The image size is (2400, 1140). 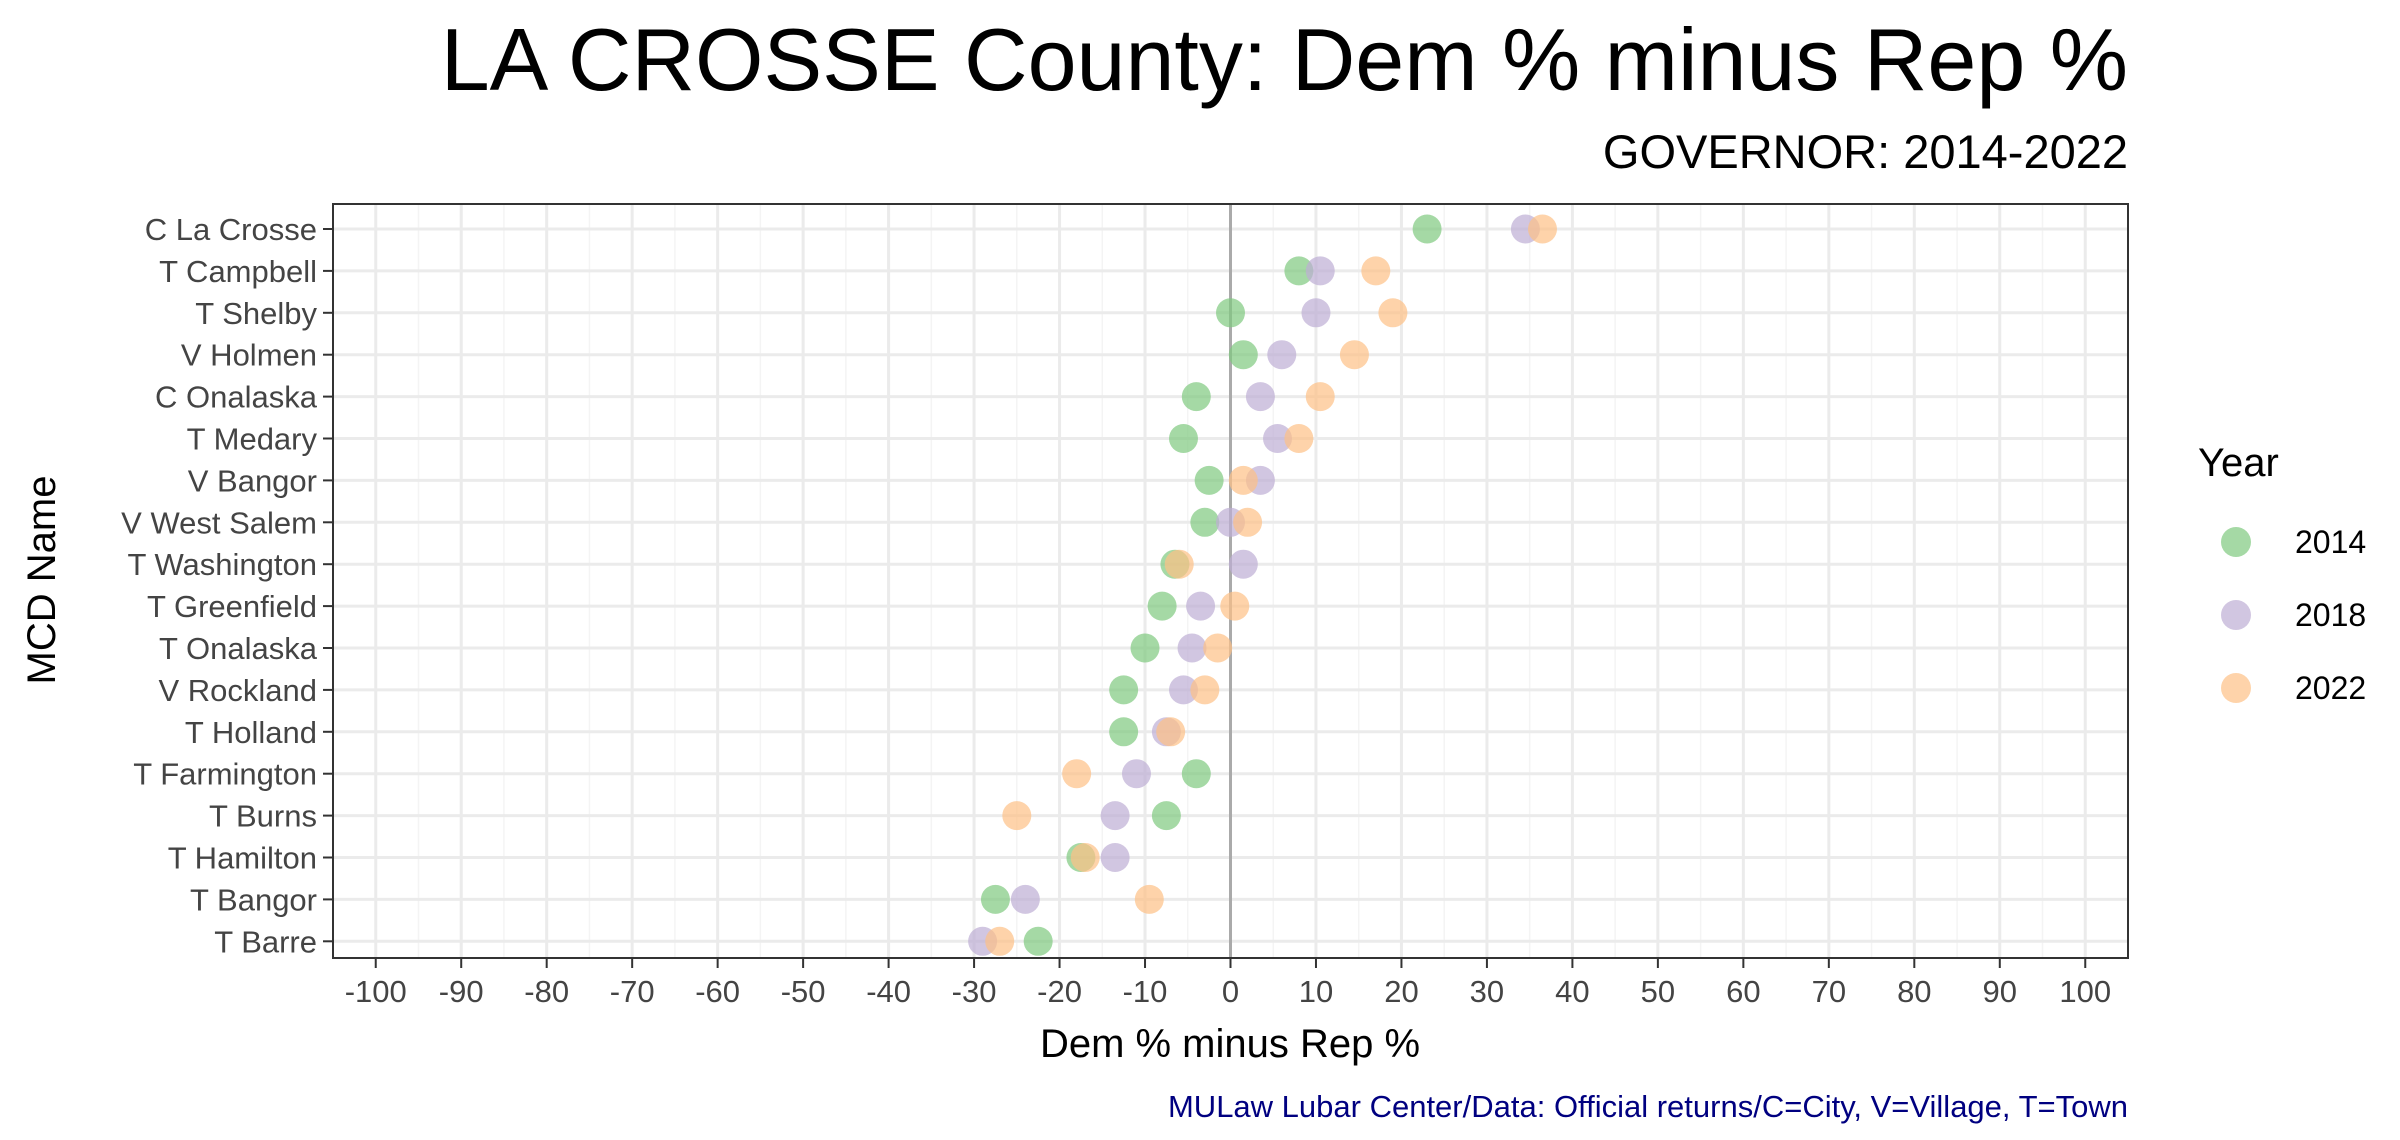 What do you see at coordinates (717, 991) in the screenshot?
I see `x-tick-label: -60` at bounding box center [717, 991].